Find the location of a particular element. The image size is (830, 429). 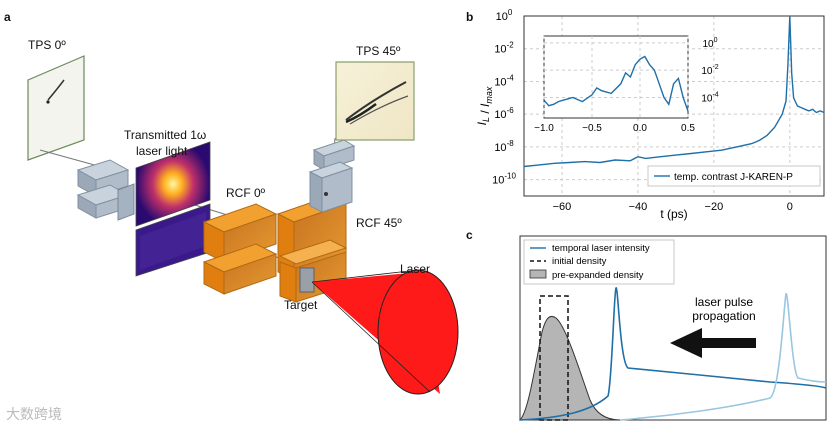

series-line-contrast is located at coordinates (674, 91).